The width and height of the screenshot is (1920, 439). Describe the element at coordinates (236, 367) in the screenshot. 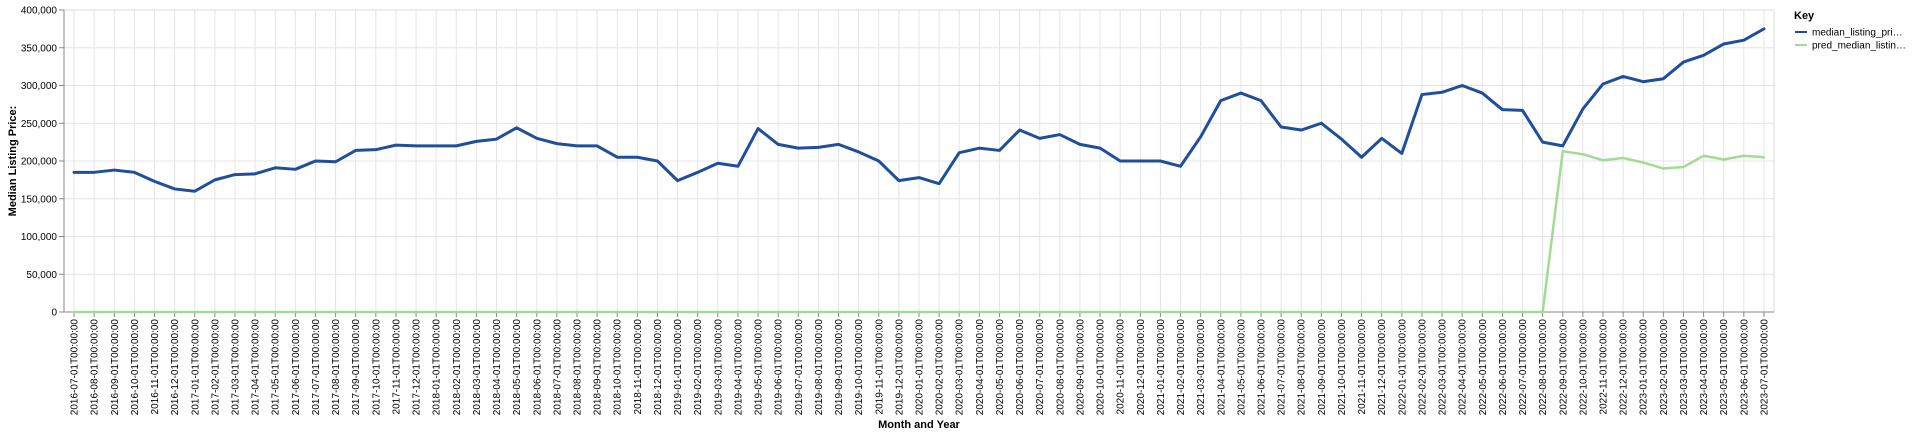

I see `x-tick-label: 2017-03-01T00:00:00` at that location.